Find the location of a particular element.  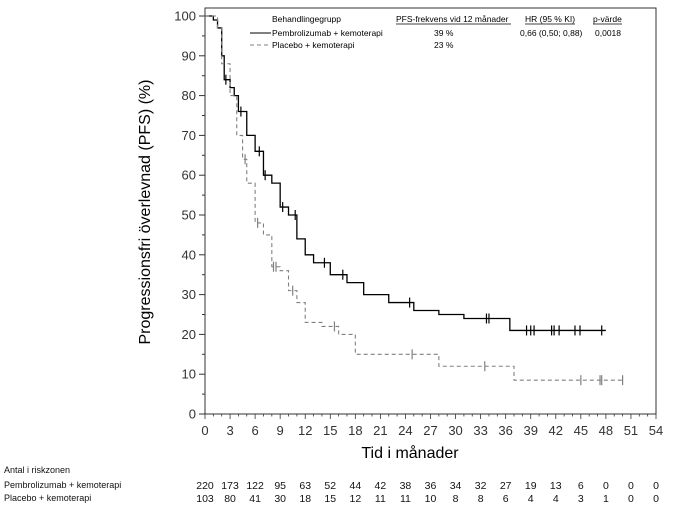

risk-count: 44 is located at coordinates (355, 486).